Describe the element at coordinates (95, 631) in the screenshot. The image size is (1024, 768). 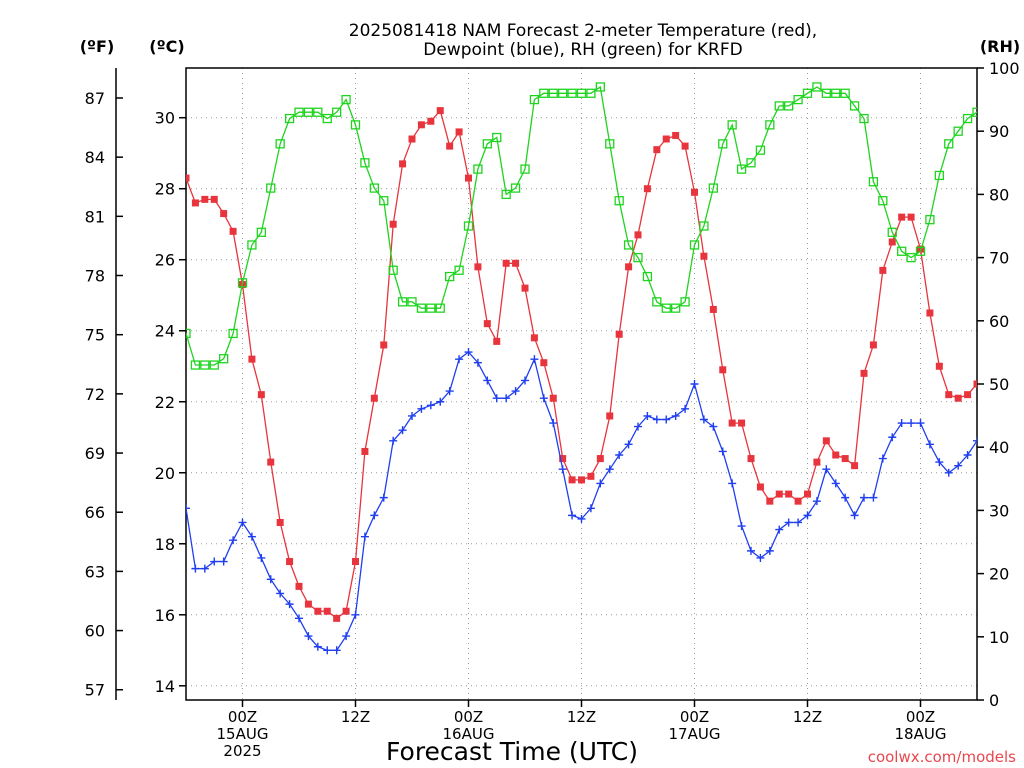
I see `fahrenheit-tick-label: 60` at that location.